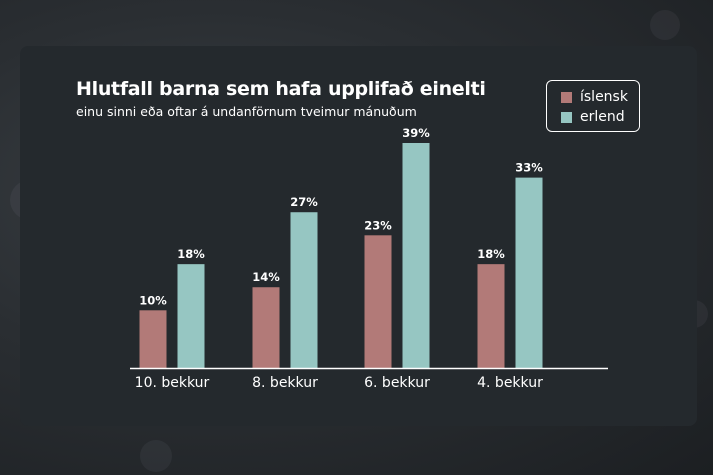 This screenshot has height=475, width=713. I want to click on data-label-erlend-3: 39%, so click(416, 133).